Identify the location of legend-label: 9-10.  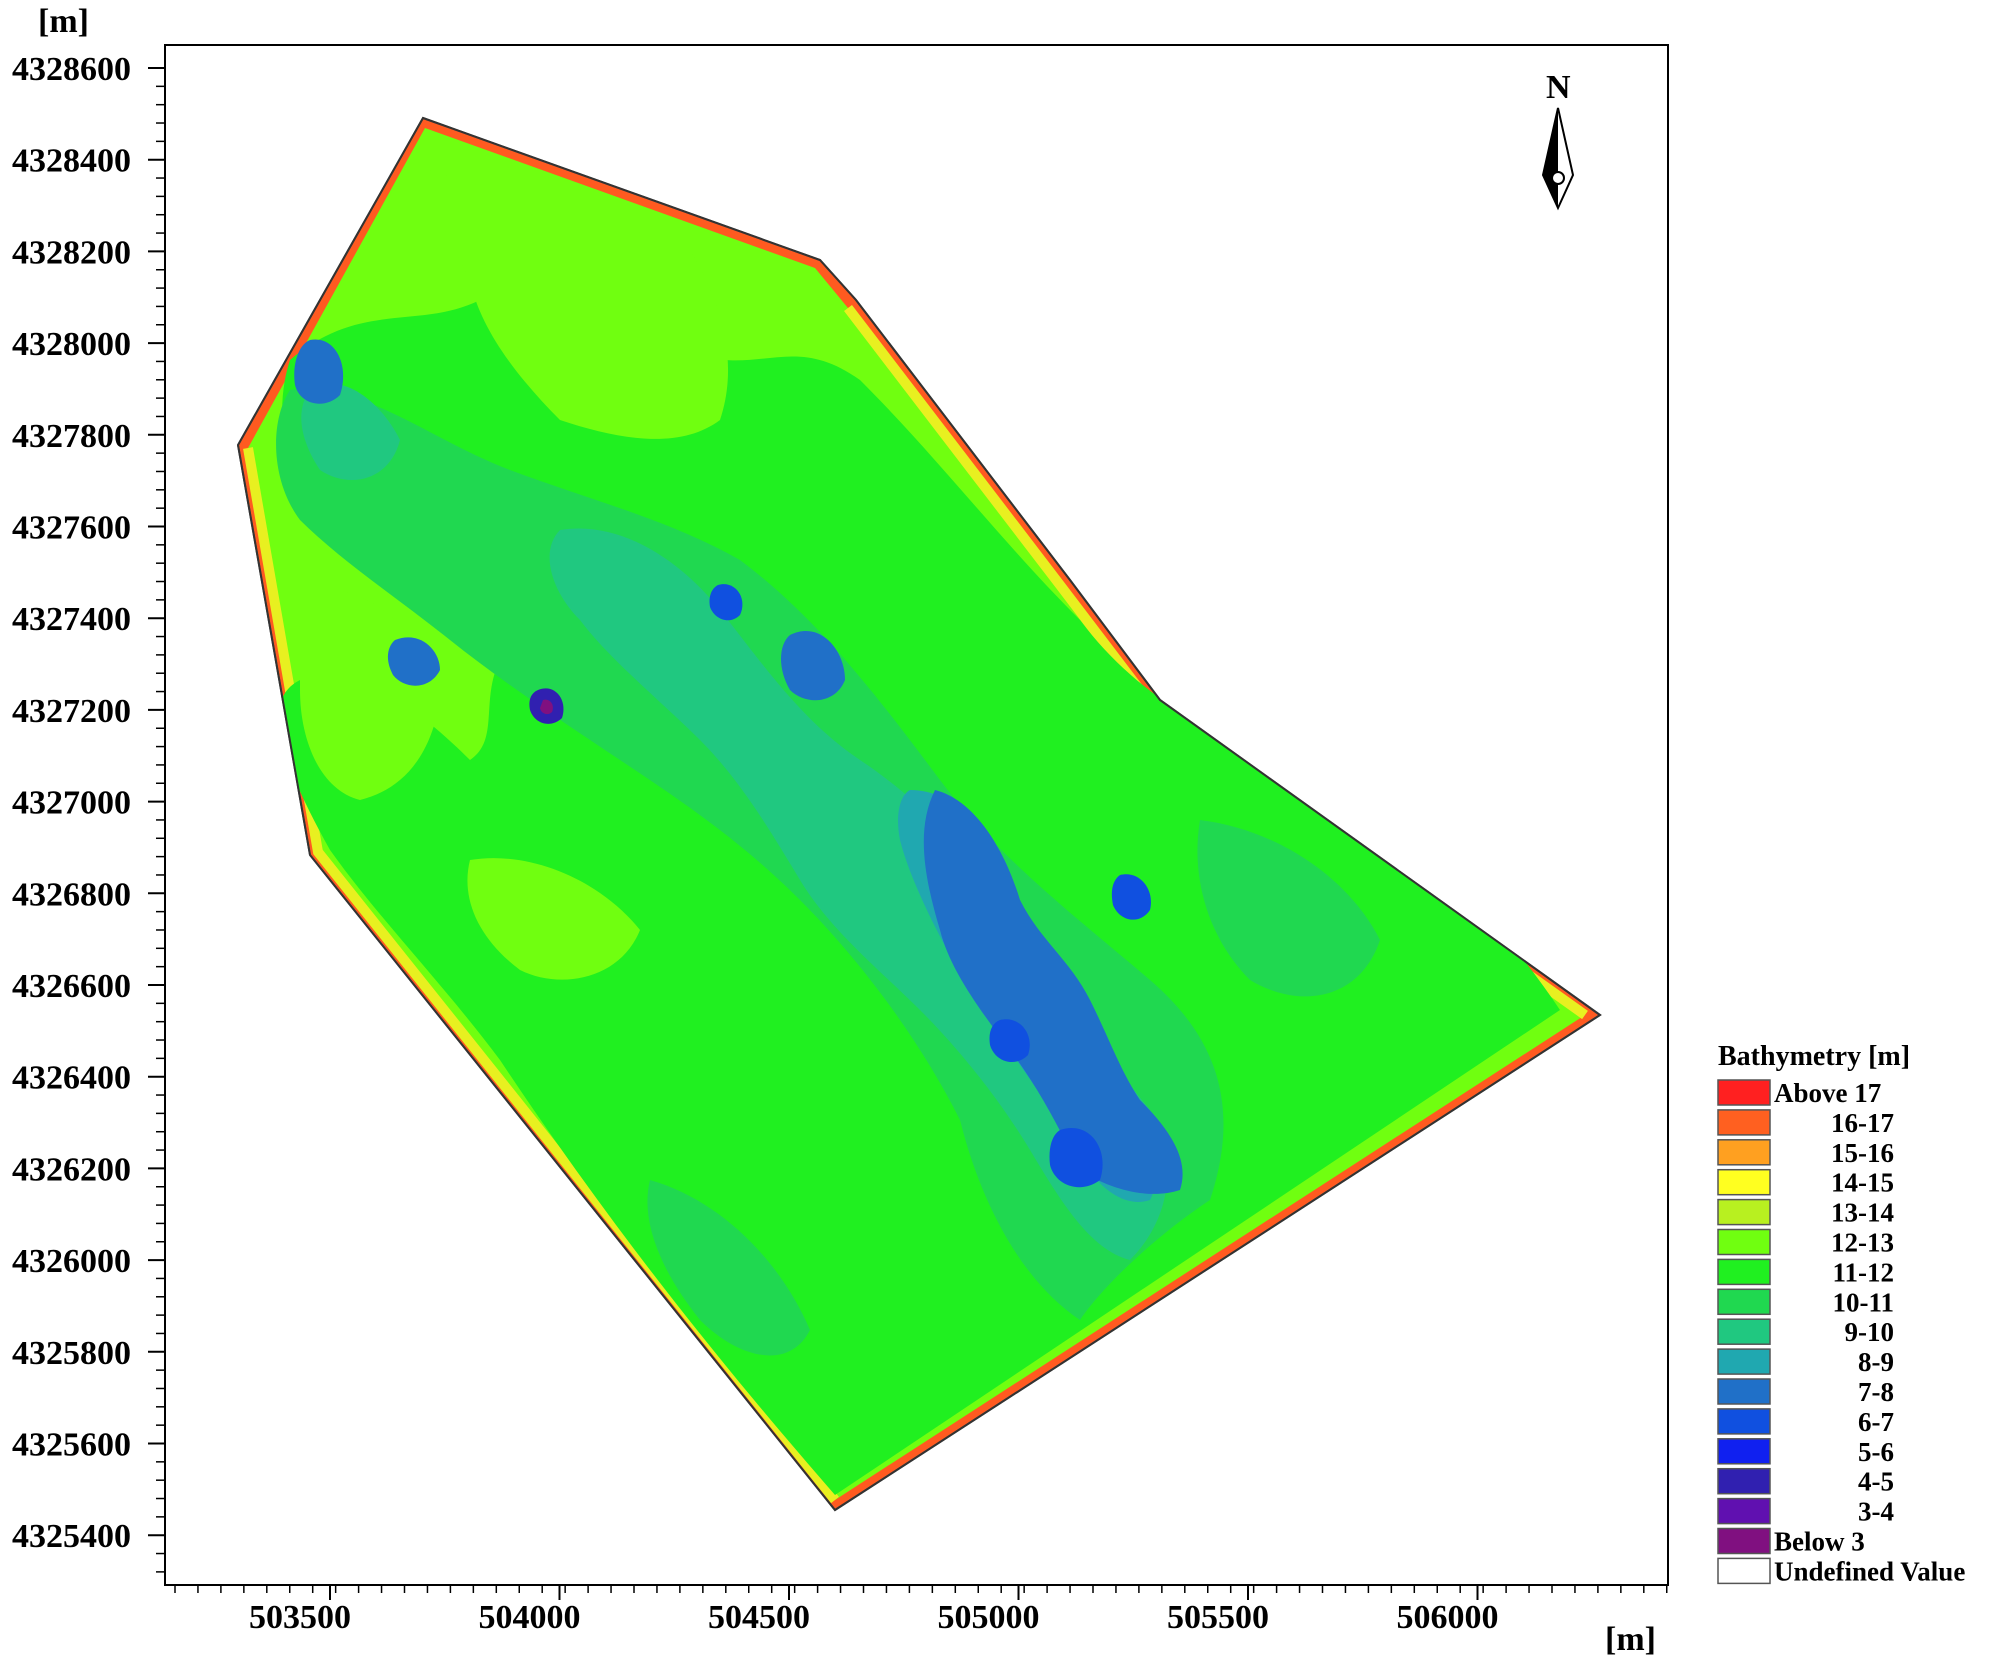
(1870, 1332).